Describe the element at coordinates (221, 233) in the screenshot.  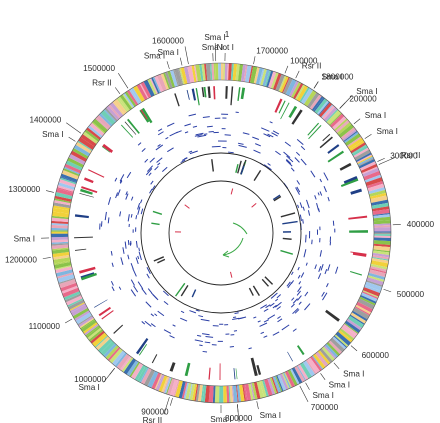
I see `inner-ring-inner` at that location.